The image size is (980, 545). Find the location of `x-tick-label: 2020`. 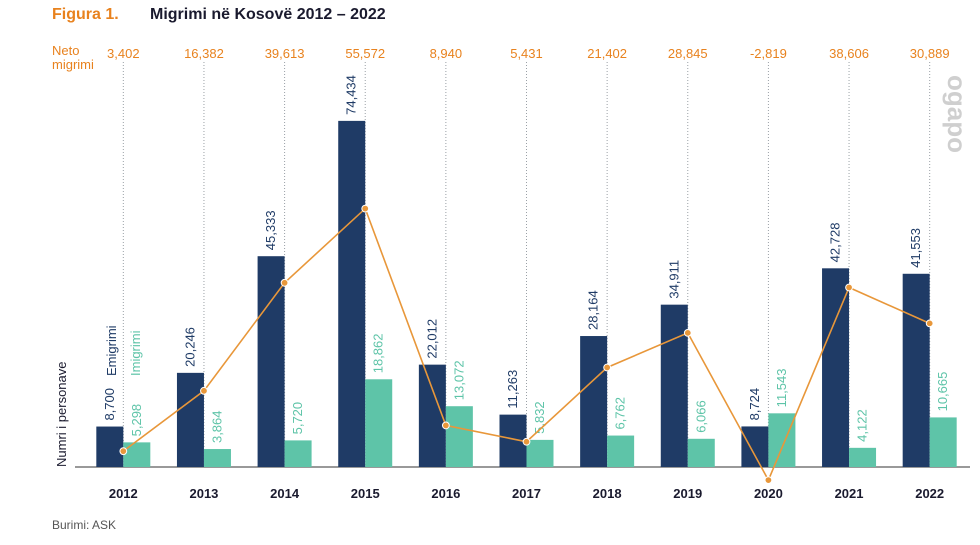

x-tick-label: 2020 is located at coordinates (768, 493).